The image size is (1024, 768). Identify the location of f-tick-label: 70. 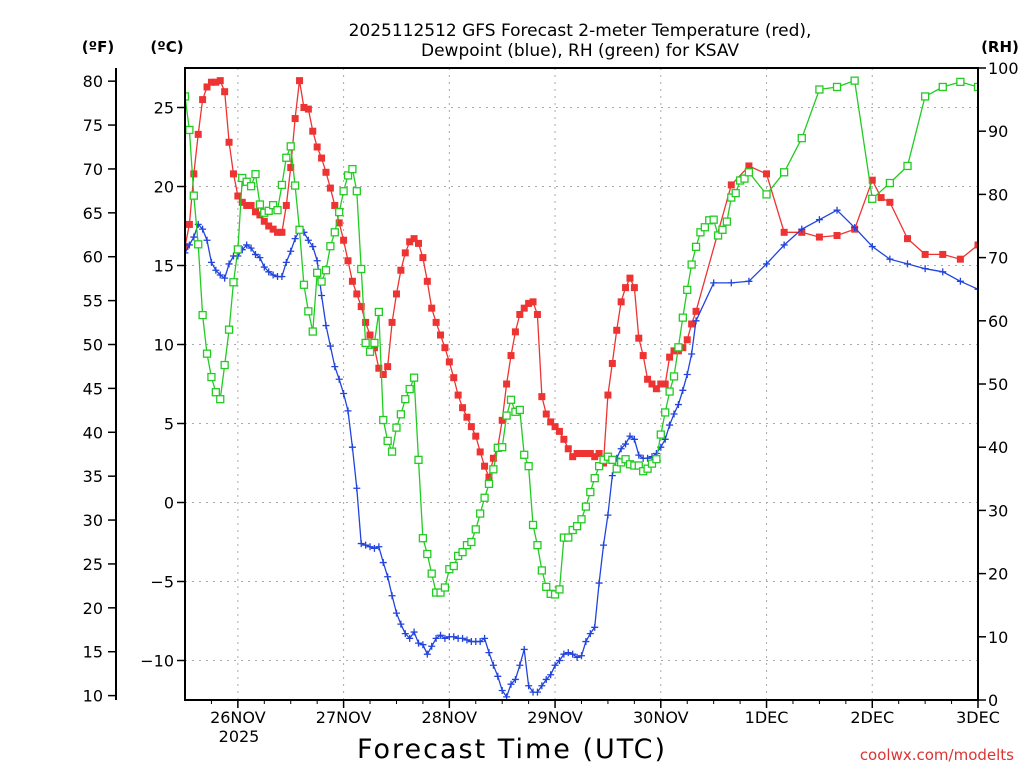
(93, 169).